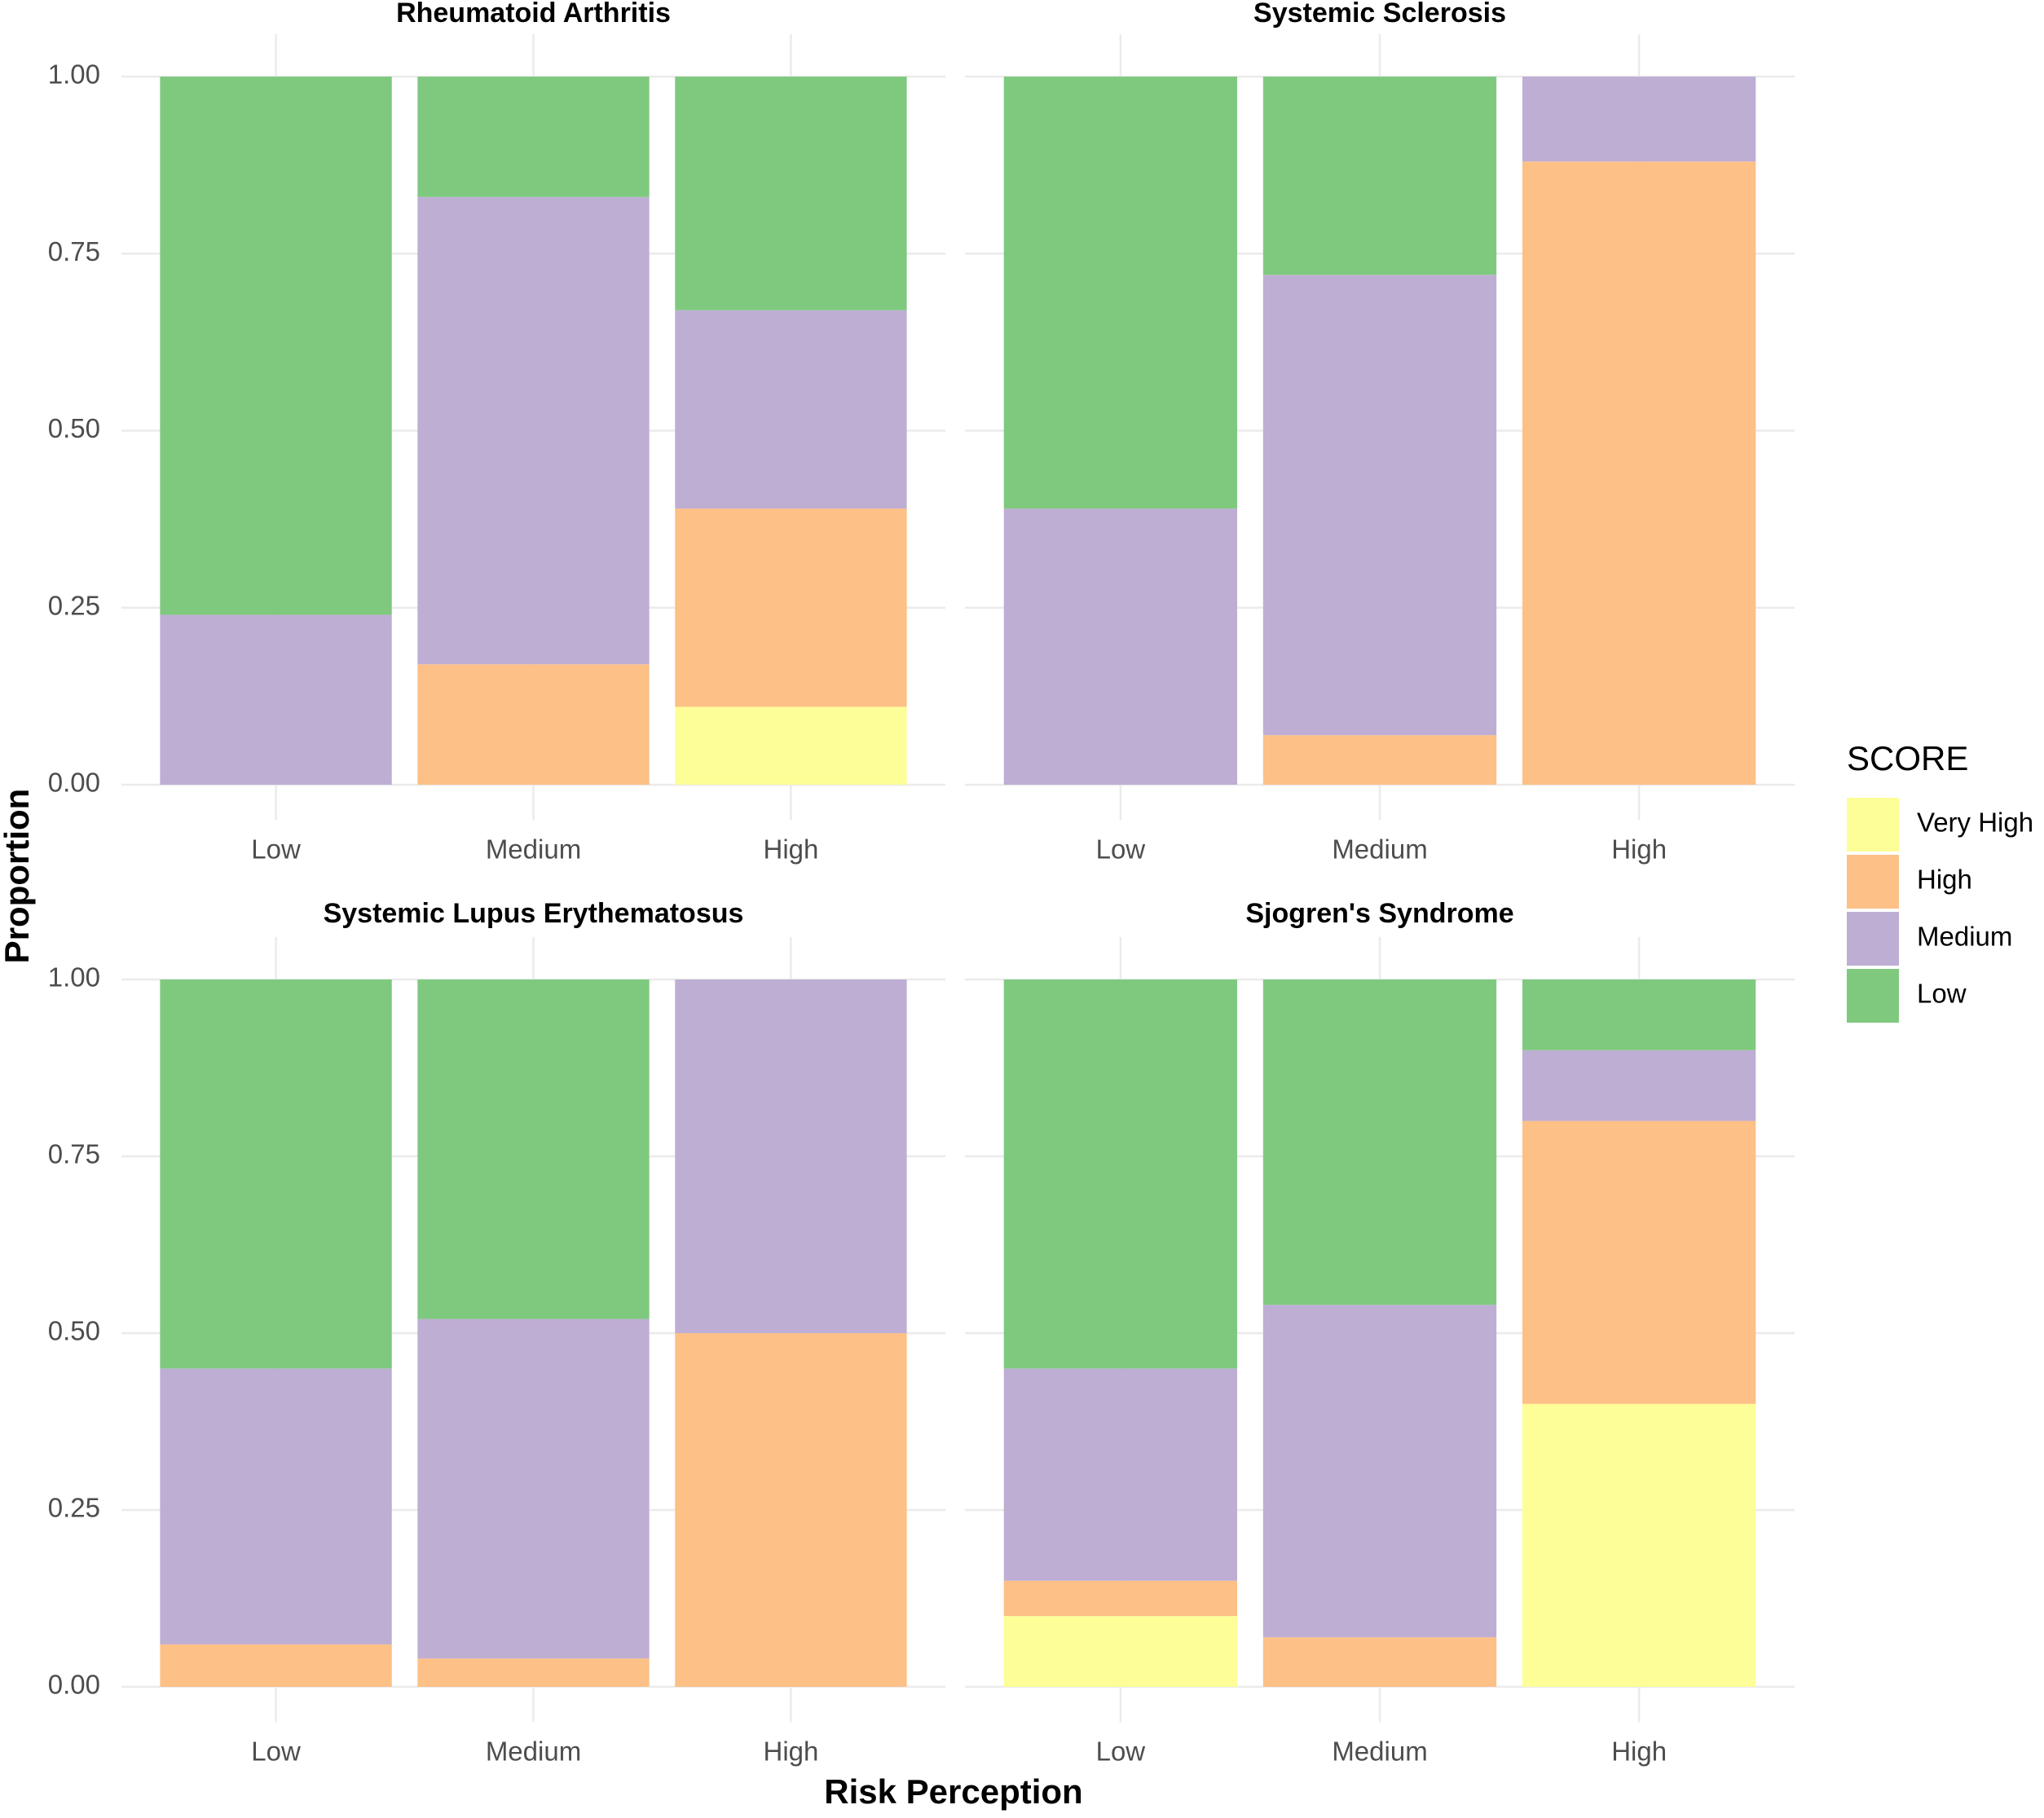 This screenshot has width=2044, height=1818. What do you see at coordinates (533, 14) in the screenshot?
I see `panel-title: Rheumatoid Arthritis` at bounding box center [533, 14].